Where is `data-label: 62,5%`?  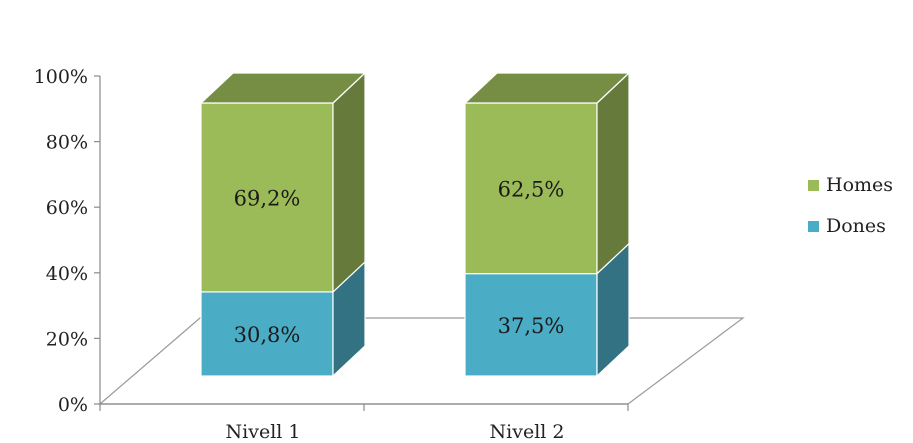
data-label: 62,5% is located at coordinates (531, 189).